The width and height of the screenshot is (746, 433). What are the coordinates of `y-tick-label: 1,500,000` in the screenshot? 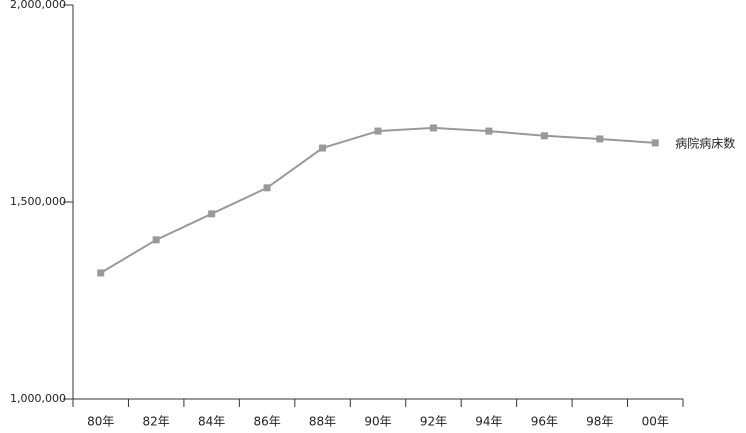 It's located at (38, 201).